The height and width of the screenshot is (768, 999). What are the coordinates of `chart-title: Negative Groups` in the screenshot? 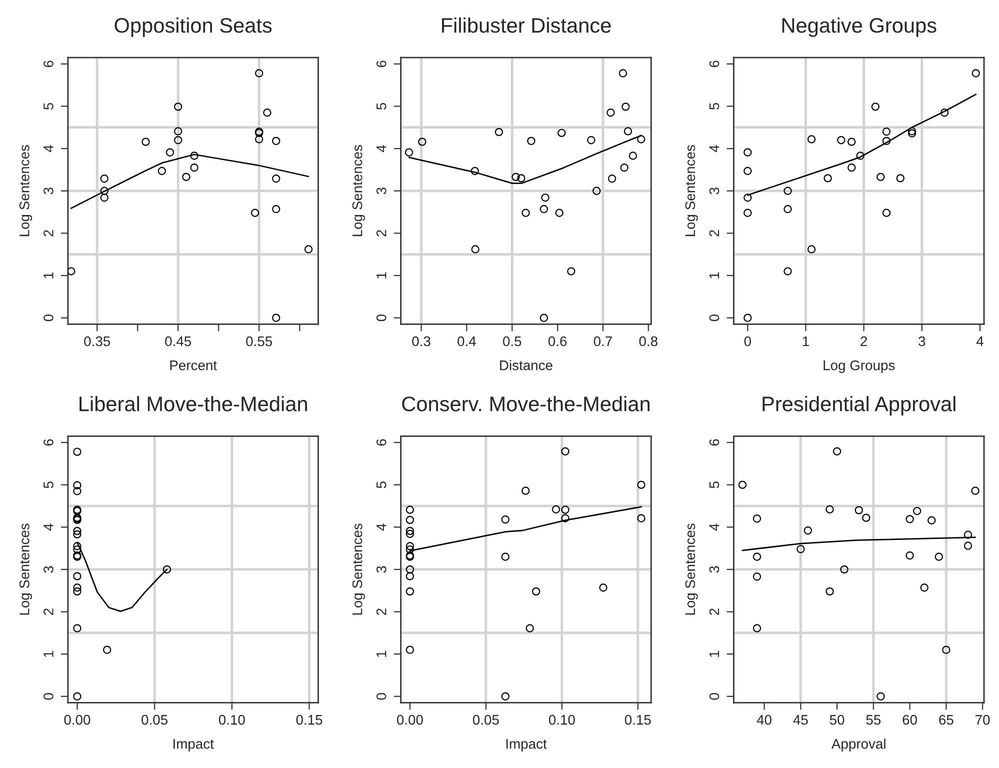 It's located at (859, 27).